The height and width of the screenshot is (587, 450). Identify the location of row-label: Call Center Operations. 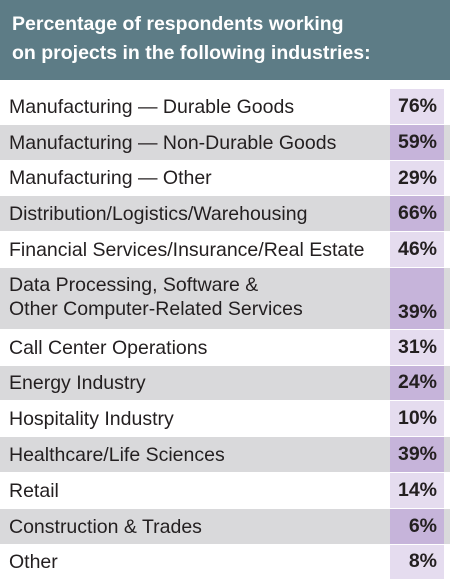
(194, 348).